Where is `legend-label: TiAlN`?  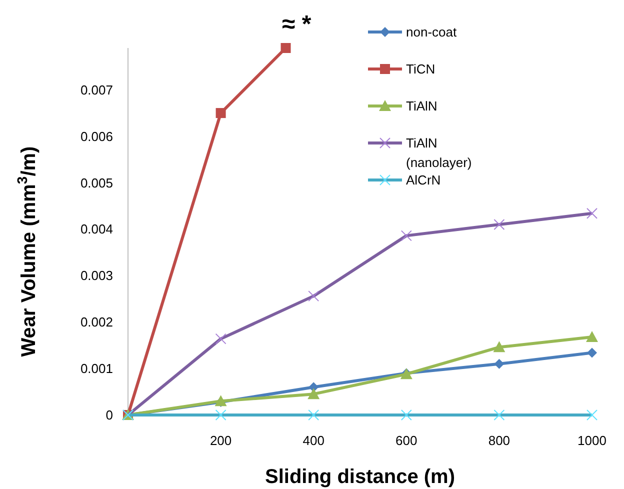 legend-label: TiAlN is located at coordinates (422, 106).